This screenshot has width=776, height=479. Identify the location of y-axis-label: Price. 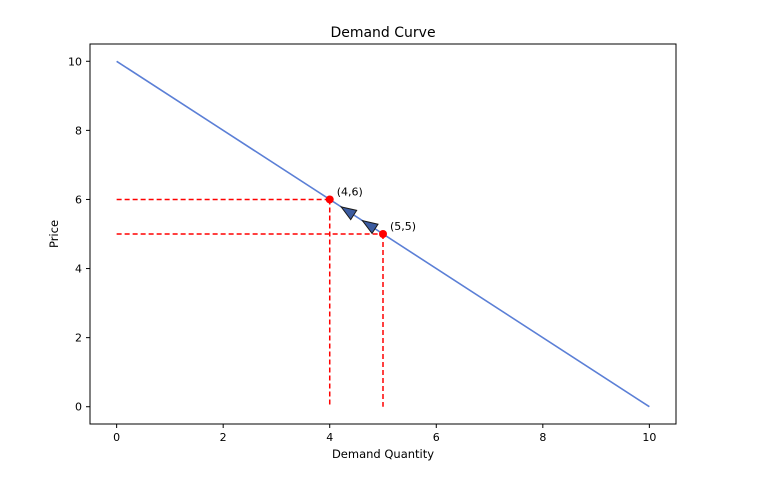
(54, 234).